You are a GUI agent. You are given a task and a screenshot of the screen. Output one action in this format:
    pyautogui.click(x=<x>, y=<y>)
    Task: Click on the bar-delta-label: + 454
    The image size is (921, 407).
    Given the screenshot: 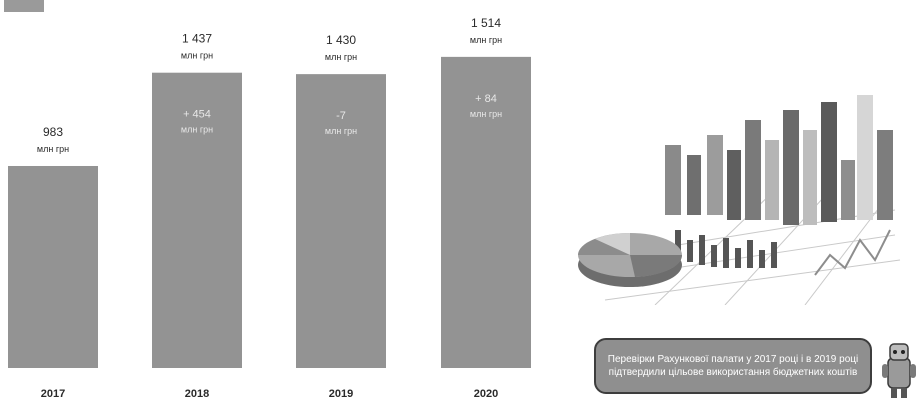 What is the action you would take?
    pyautogui.click(x=197, y=115)
    